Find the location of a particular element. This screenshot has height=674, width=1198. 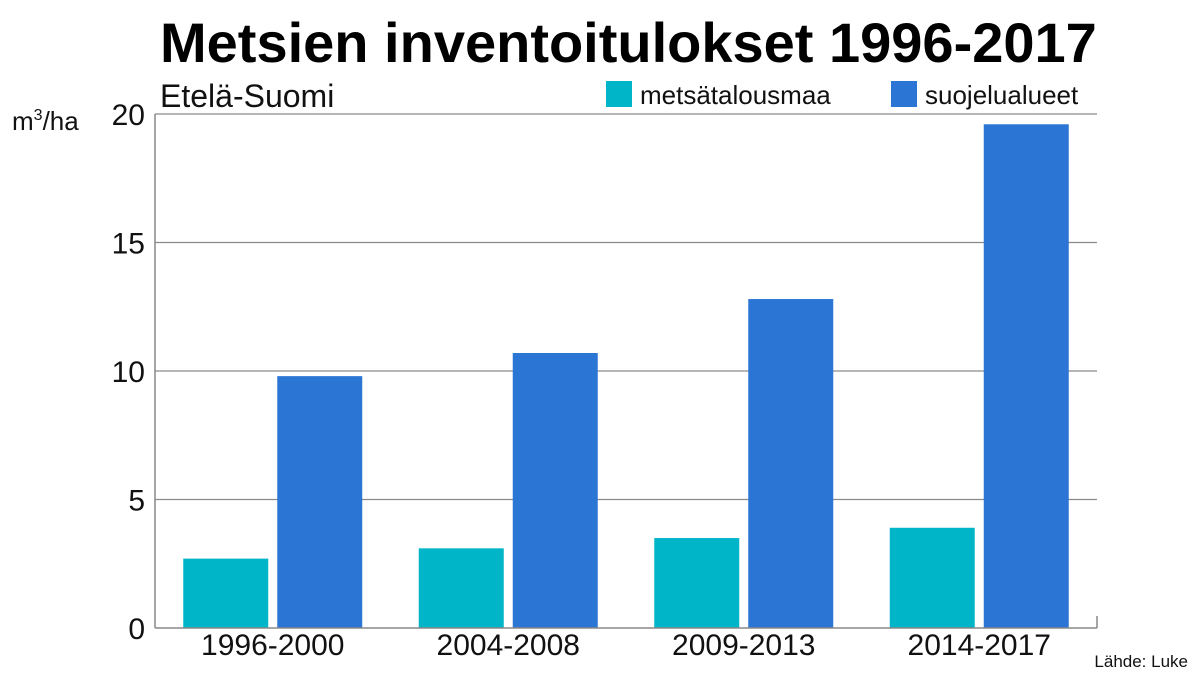

chart-subtitle: Etelä-Suomi is located at coordinates (247, 96).